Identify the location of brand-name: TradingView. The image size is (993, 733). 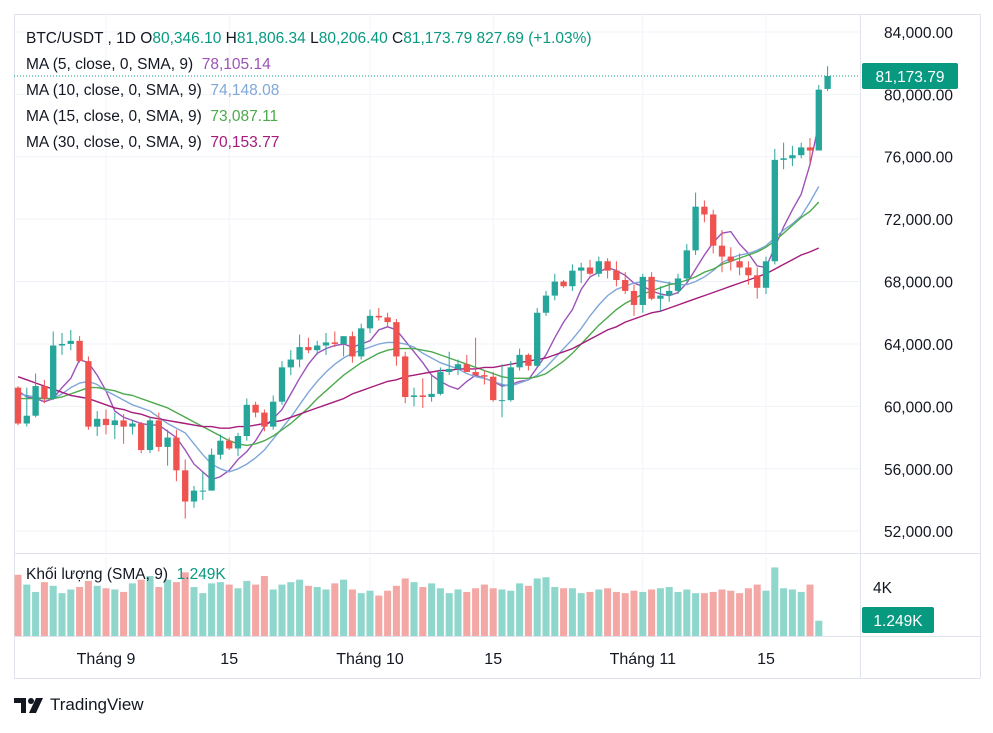
(97, 704).